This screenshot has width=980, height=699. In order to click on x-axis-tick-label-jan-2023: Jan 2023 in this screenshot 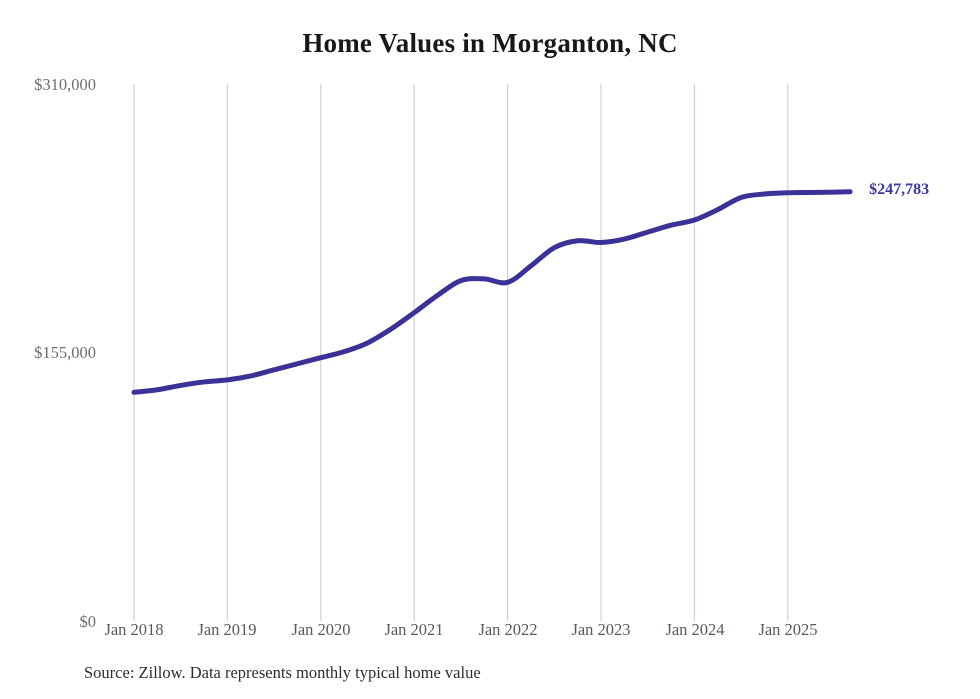, I will do `click(601, 629)`.